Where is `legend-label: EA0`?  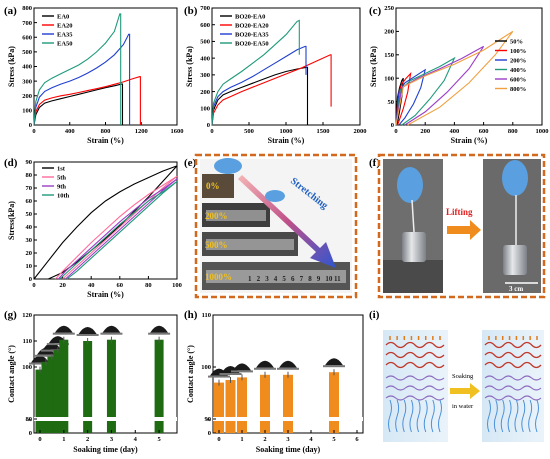
legend-label: EA0 is located at coordinates (63, 16).